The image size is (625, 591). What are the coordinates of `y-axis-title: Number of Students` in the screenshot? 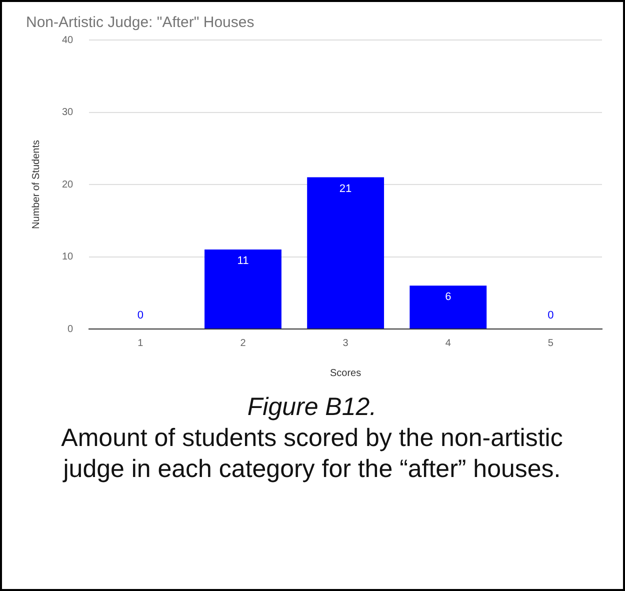 It's located at (36, 184).